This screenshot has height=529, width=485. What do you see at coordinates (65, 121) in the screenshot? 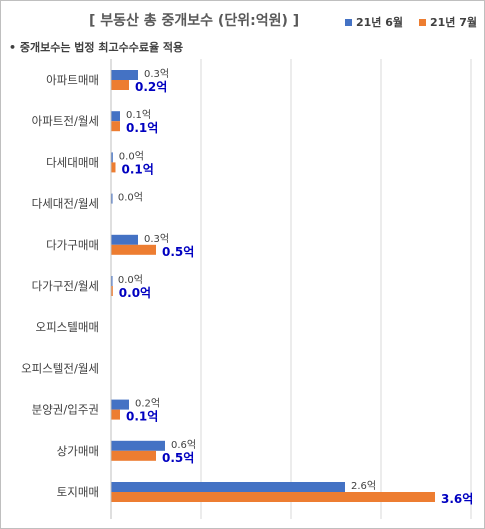
I see `category-label: 아파트전/월세` at bounding box center [65, 121].